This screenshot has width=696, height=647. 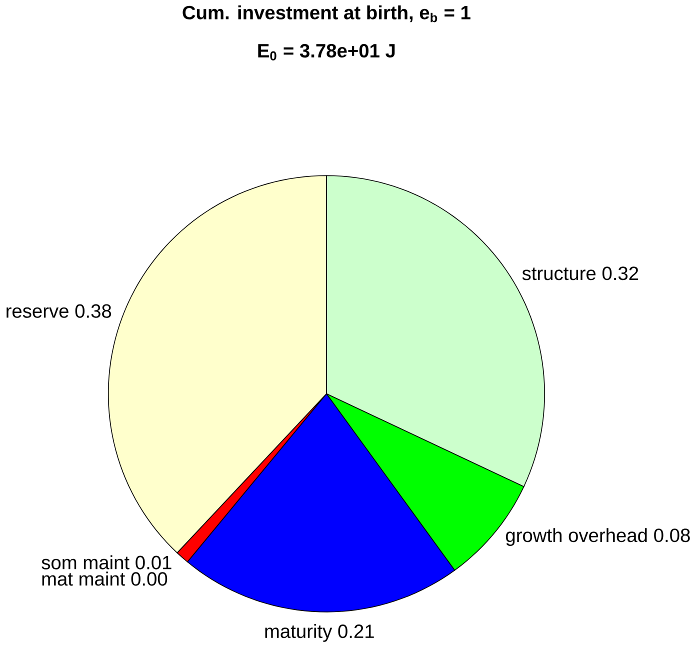 What do you see at coordinates (93, 311) in the screenshot?
I see `data-label: 0.38` at bounding box center [93, 311].